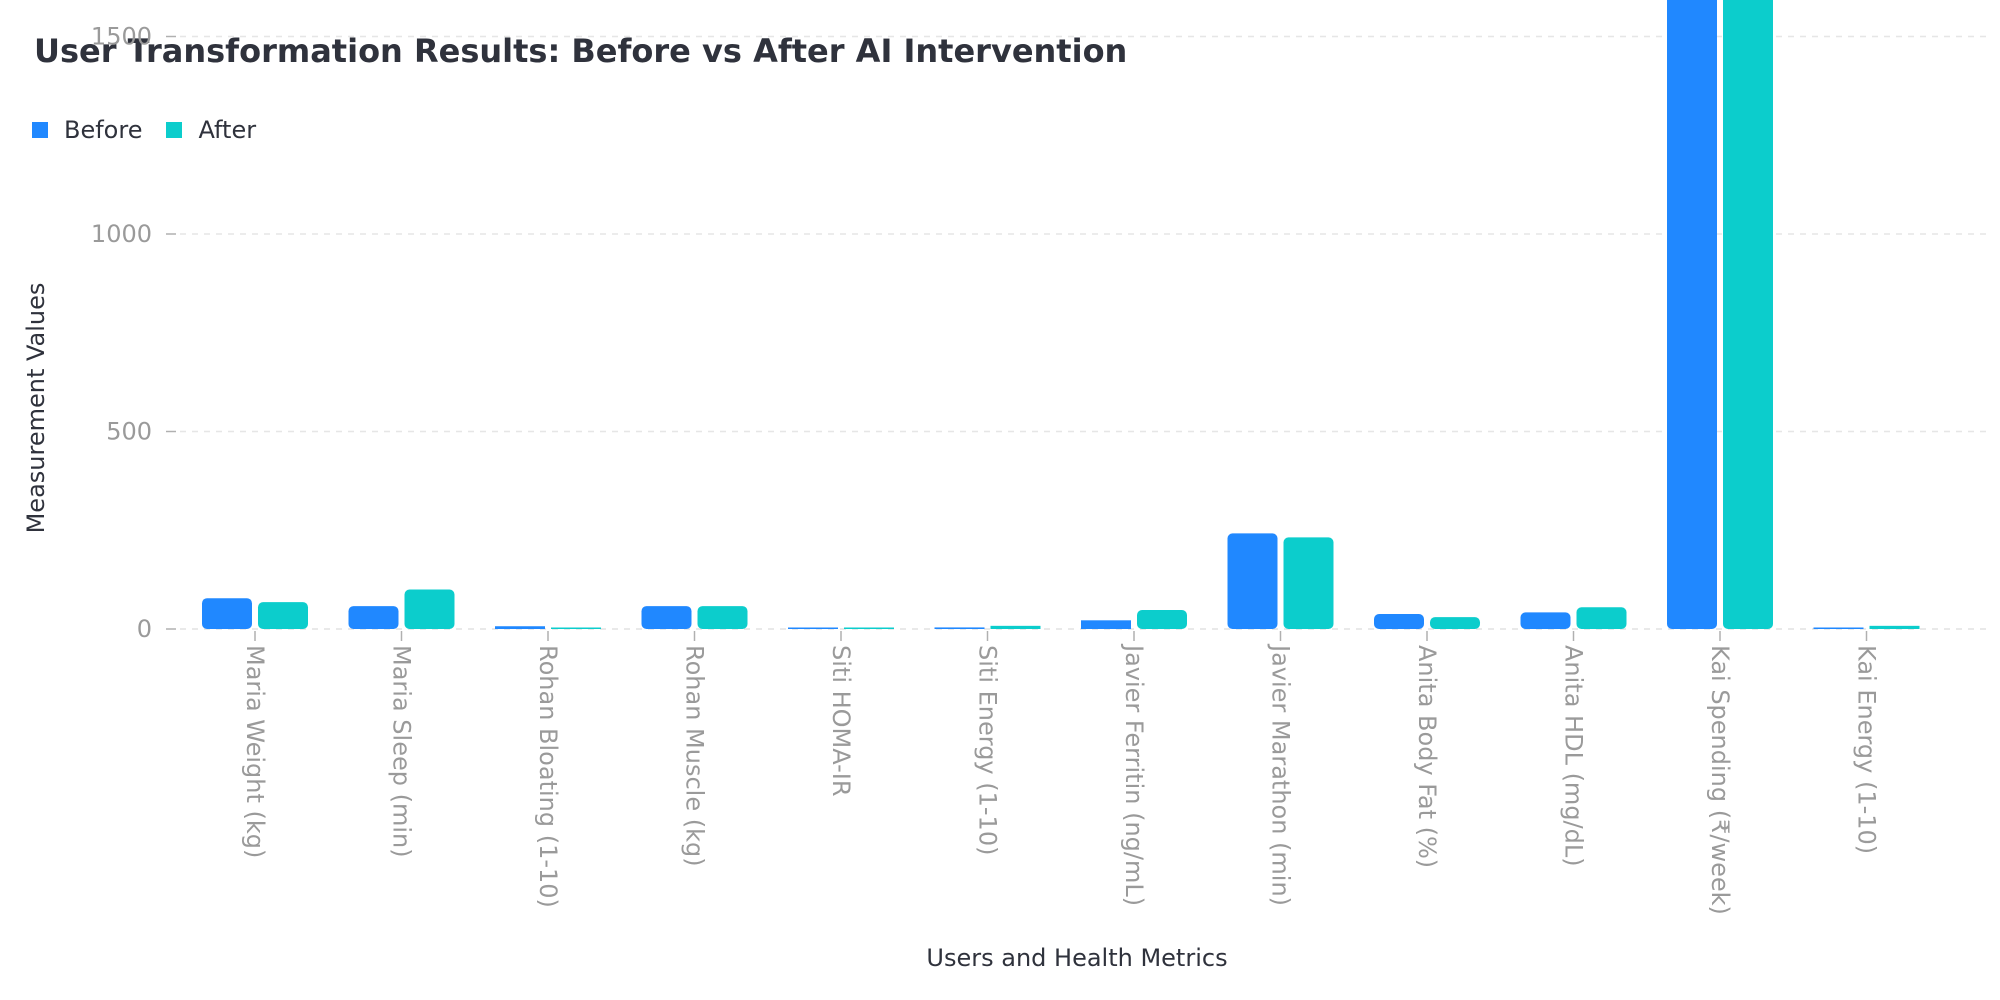 Image resolution: width=2000 pixels, height=1000 pixels. Describe the element at coordinates (40, 130) in the screenshot. I see `legend-swatch-before` at that location.